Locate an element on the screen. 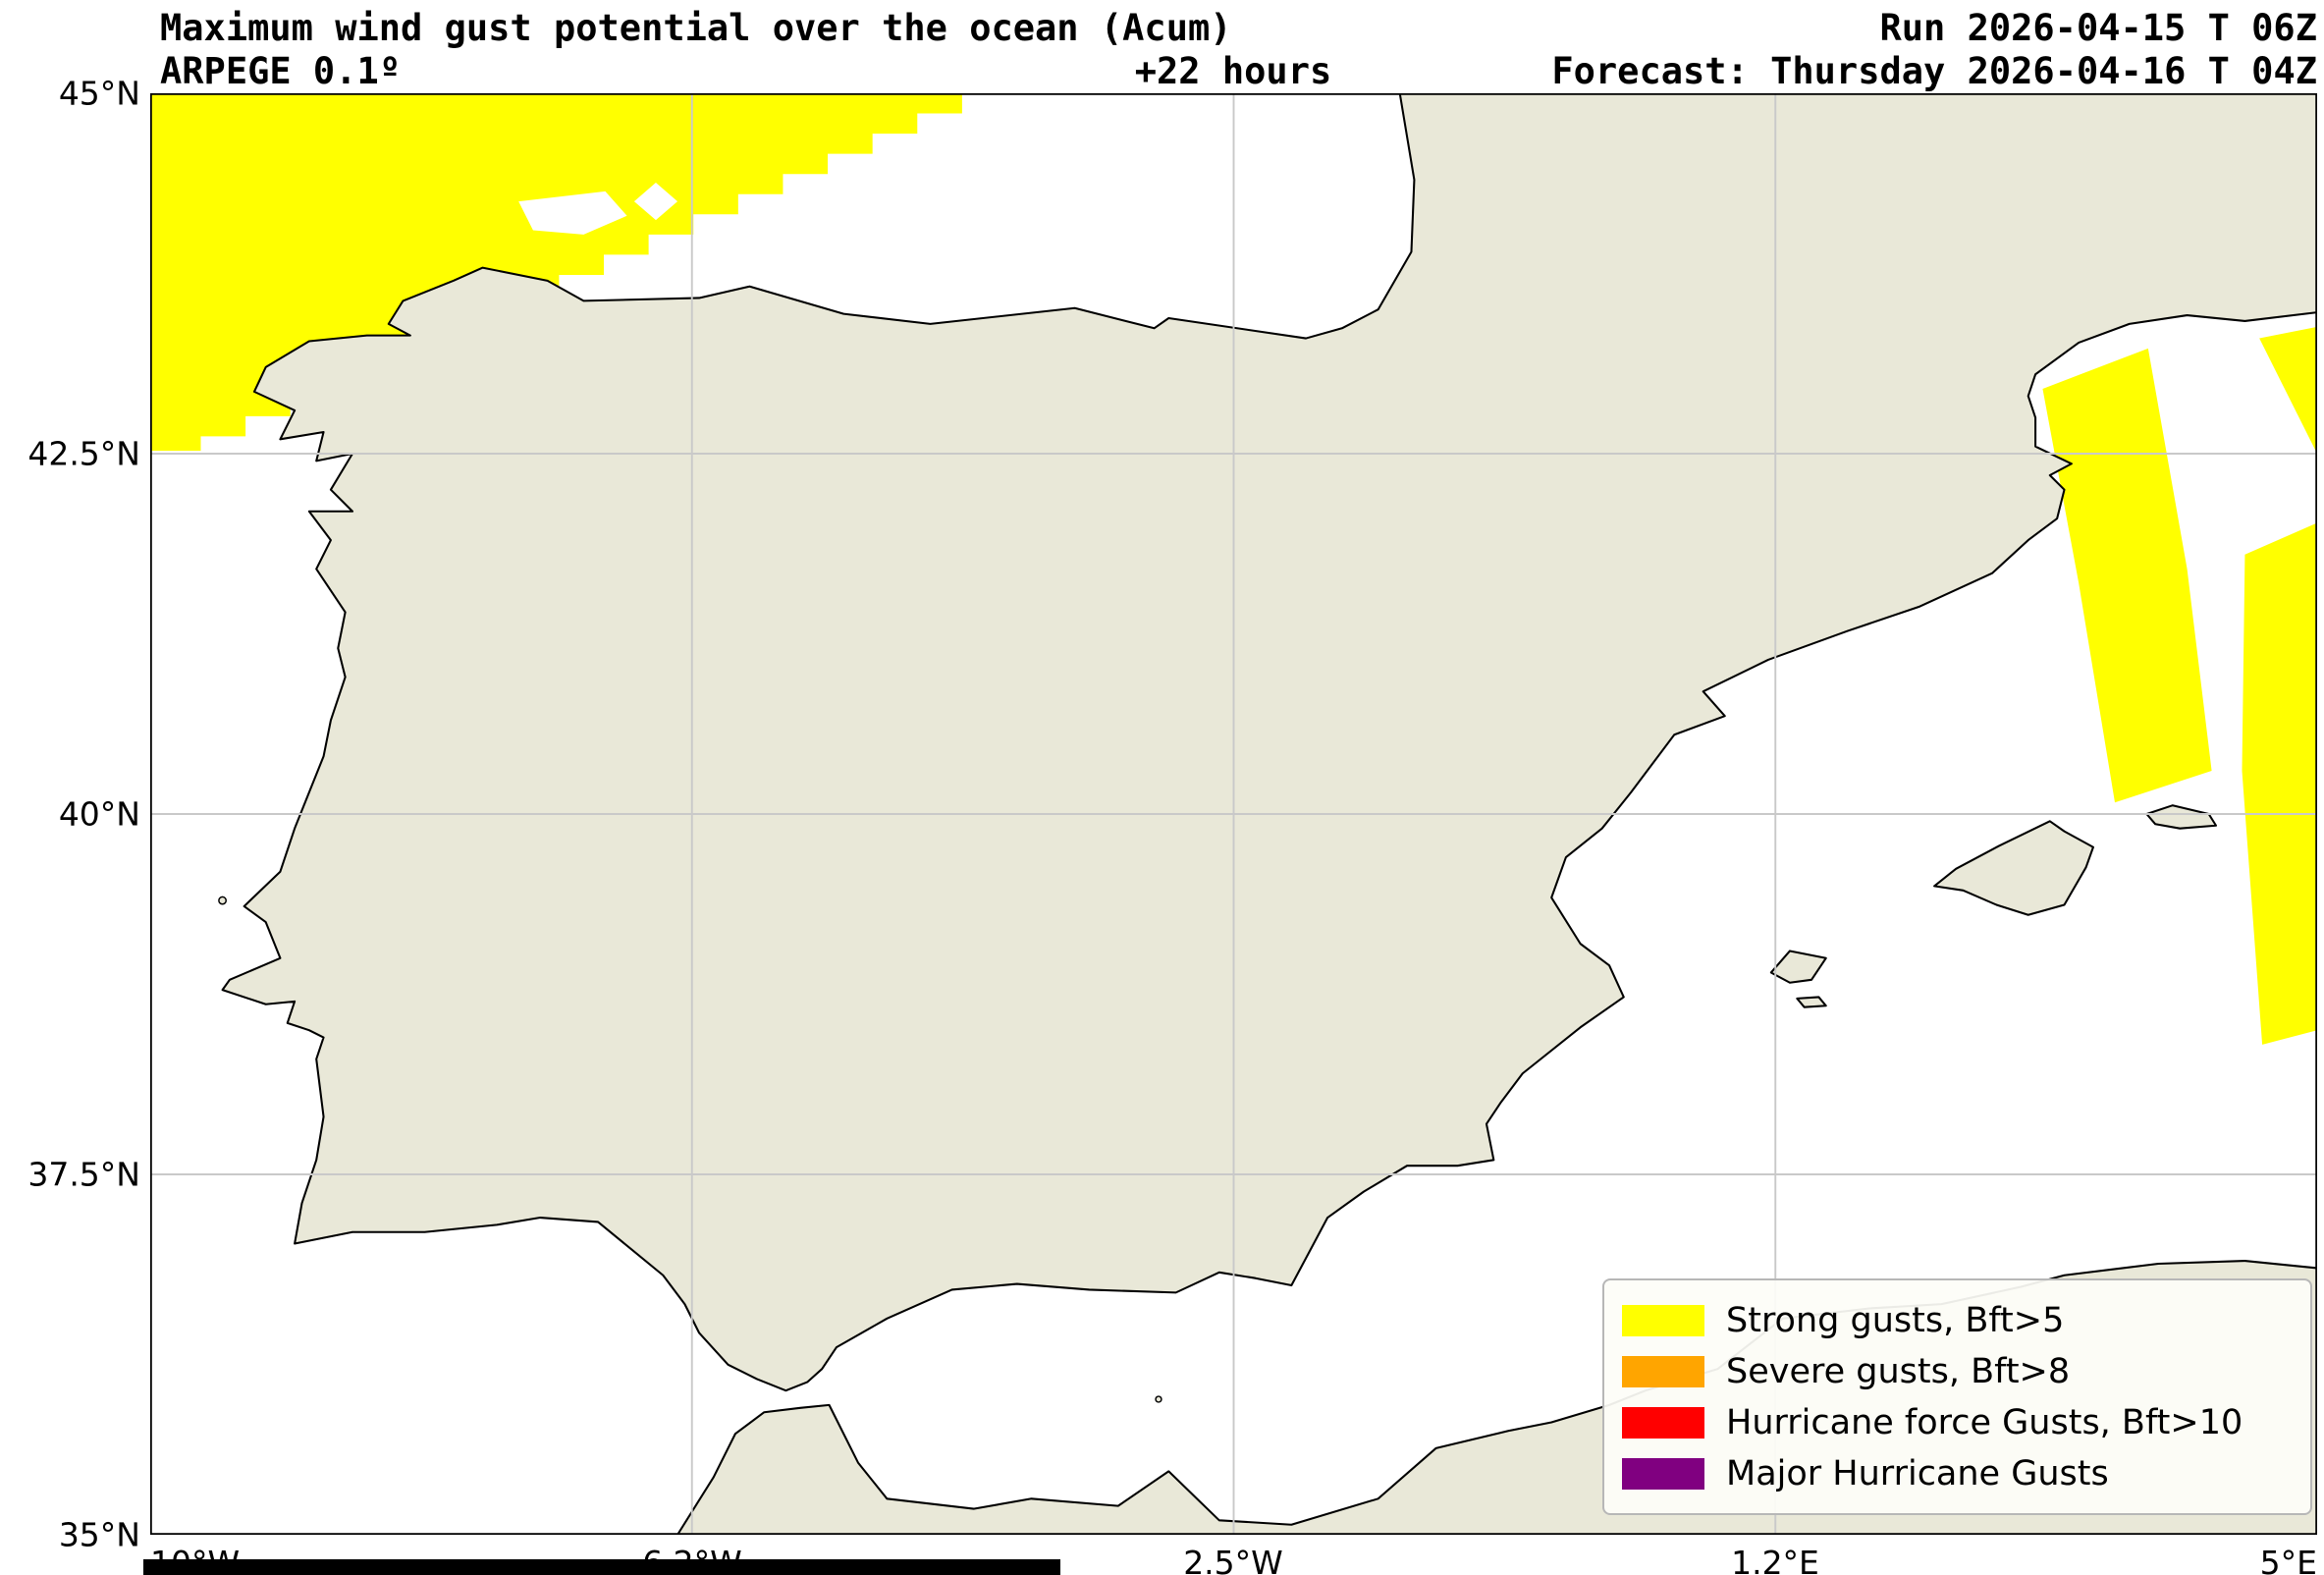 Image resolution: width=2324 pixels, height=1575 pixels. forecast-datetime-label: Forecast: Thursday 2026-04-16 T 04Z is located at coordinates (1934, 71).